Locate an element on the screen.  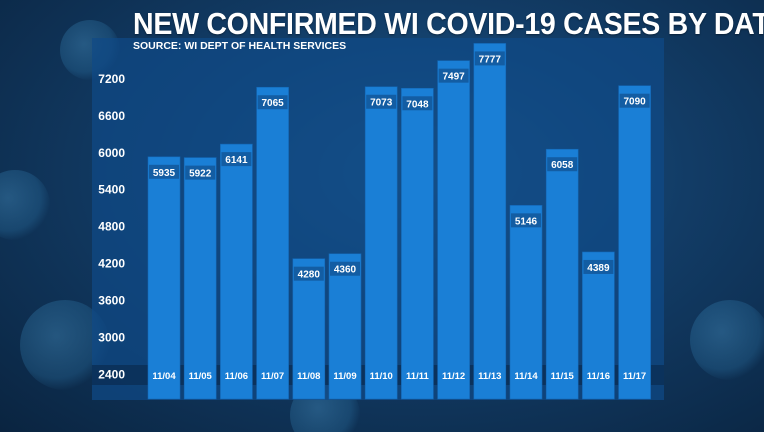
x-tick-label: 11/08 is located at coordinates (308, 376).